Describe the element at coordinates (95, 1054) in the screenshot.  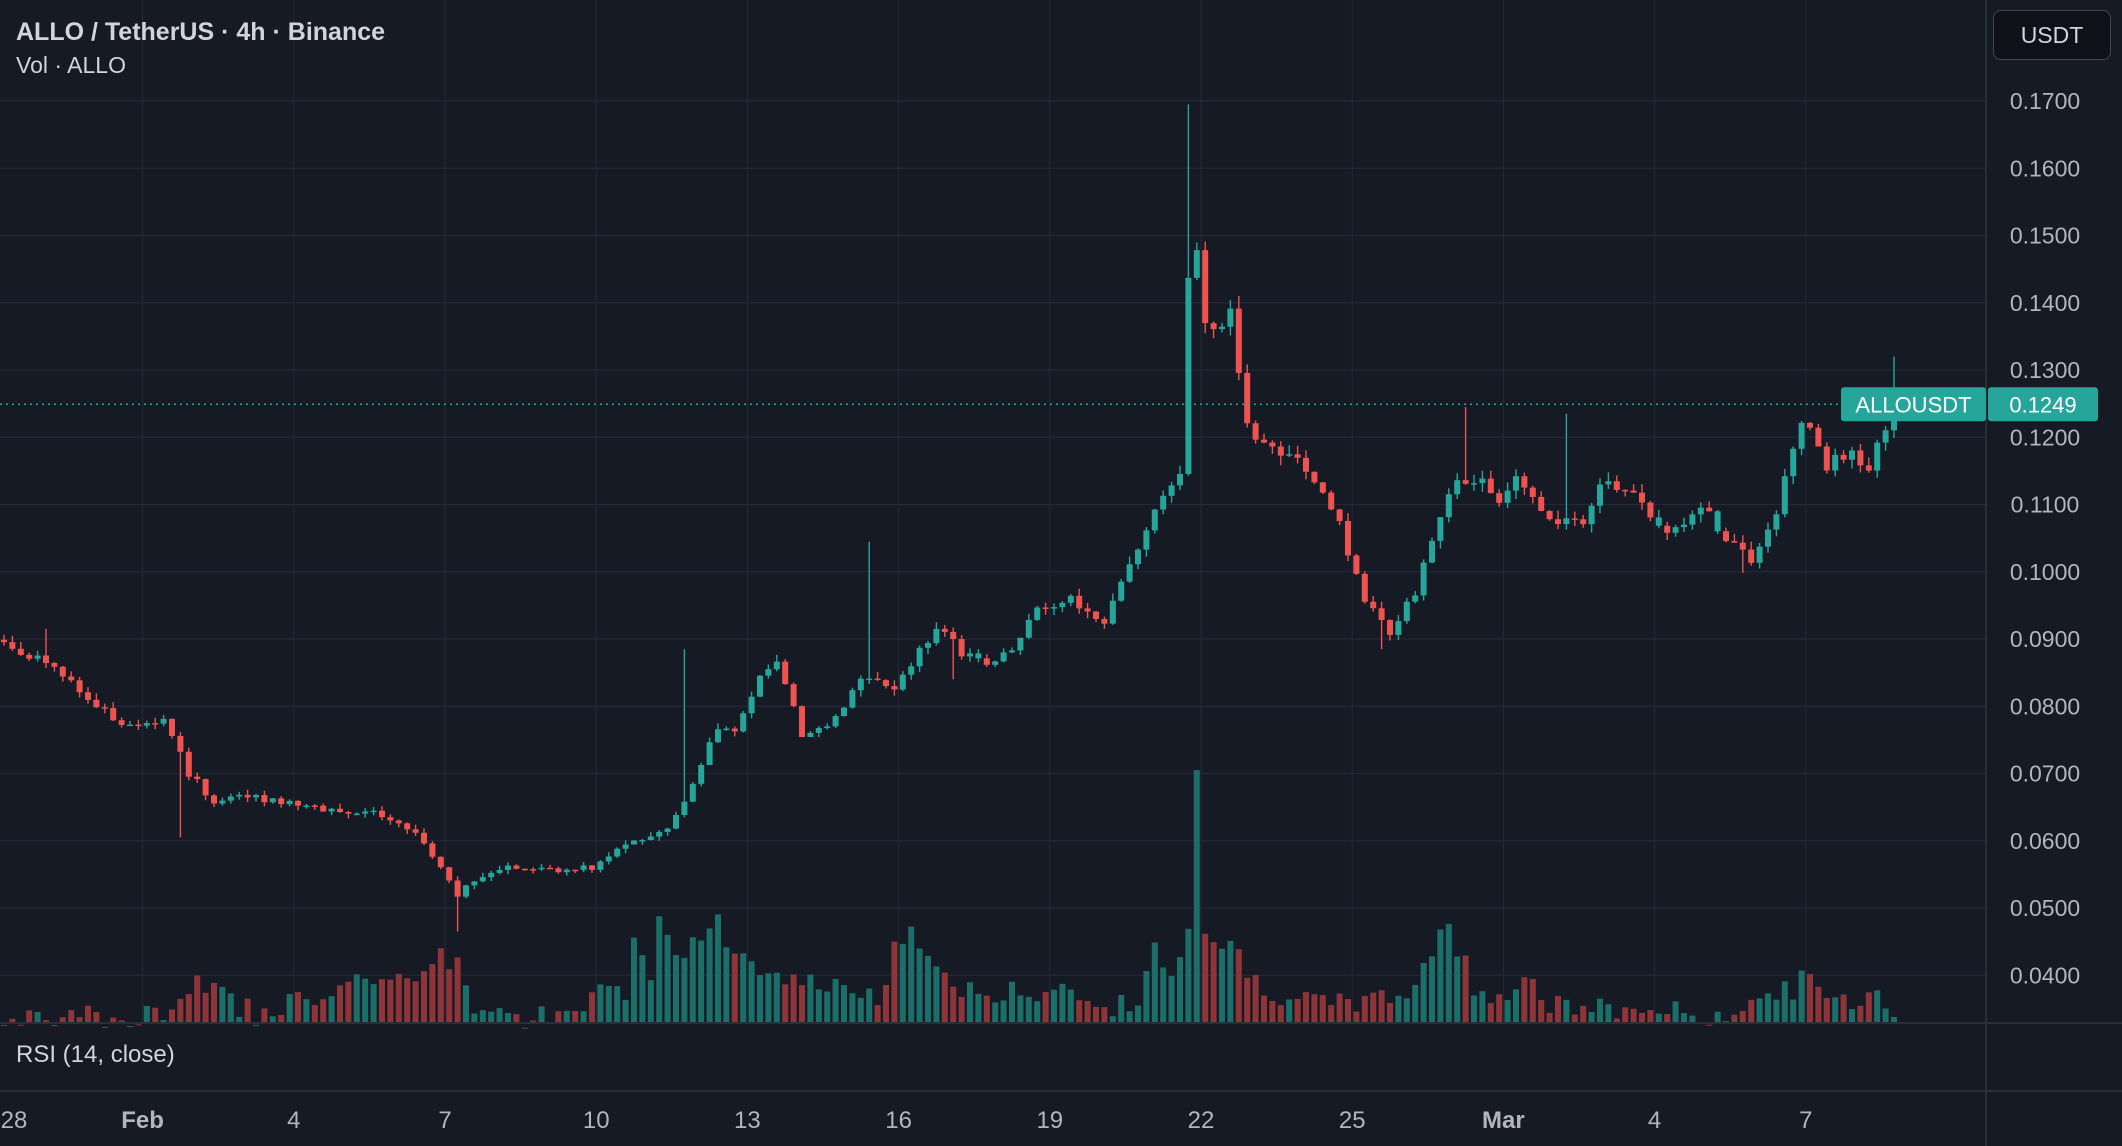
I see `rsi-legend: RSI (14, close)` at that location.